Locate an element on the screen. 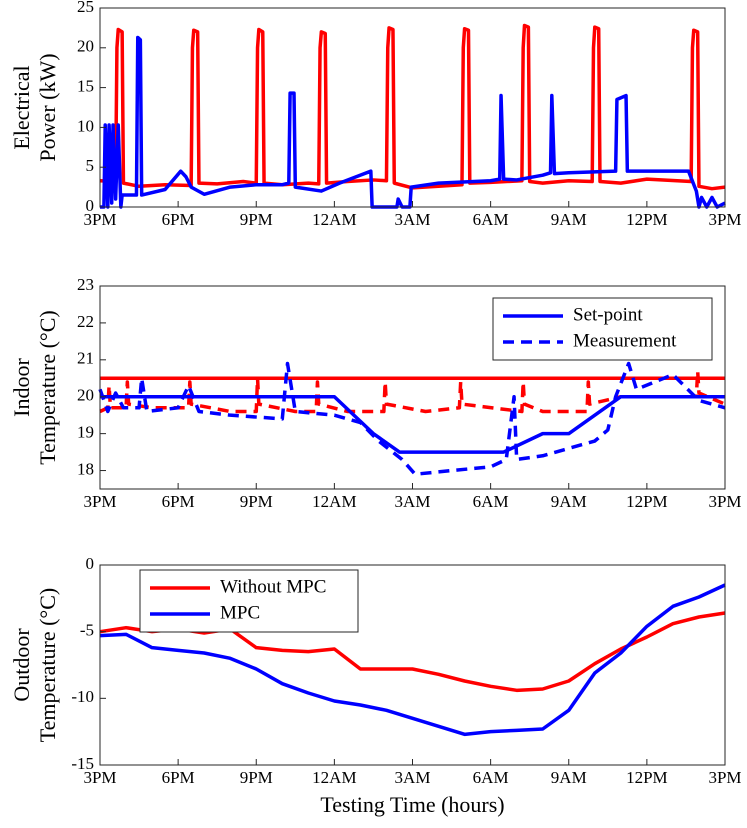 The width and height of the screenshot is (747, 828). y-axis-label: Indoor is located at coordinates (21, 387).